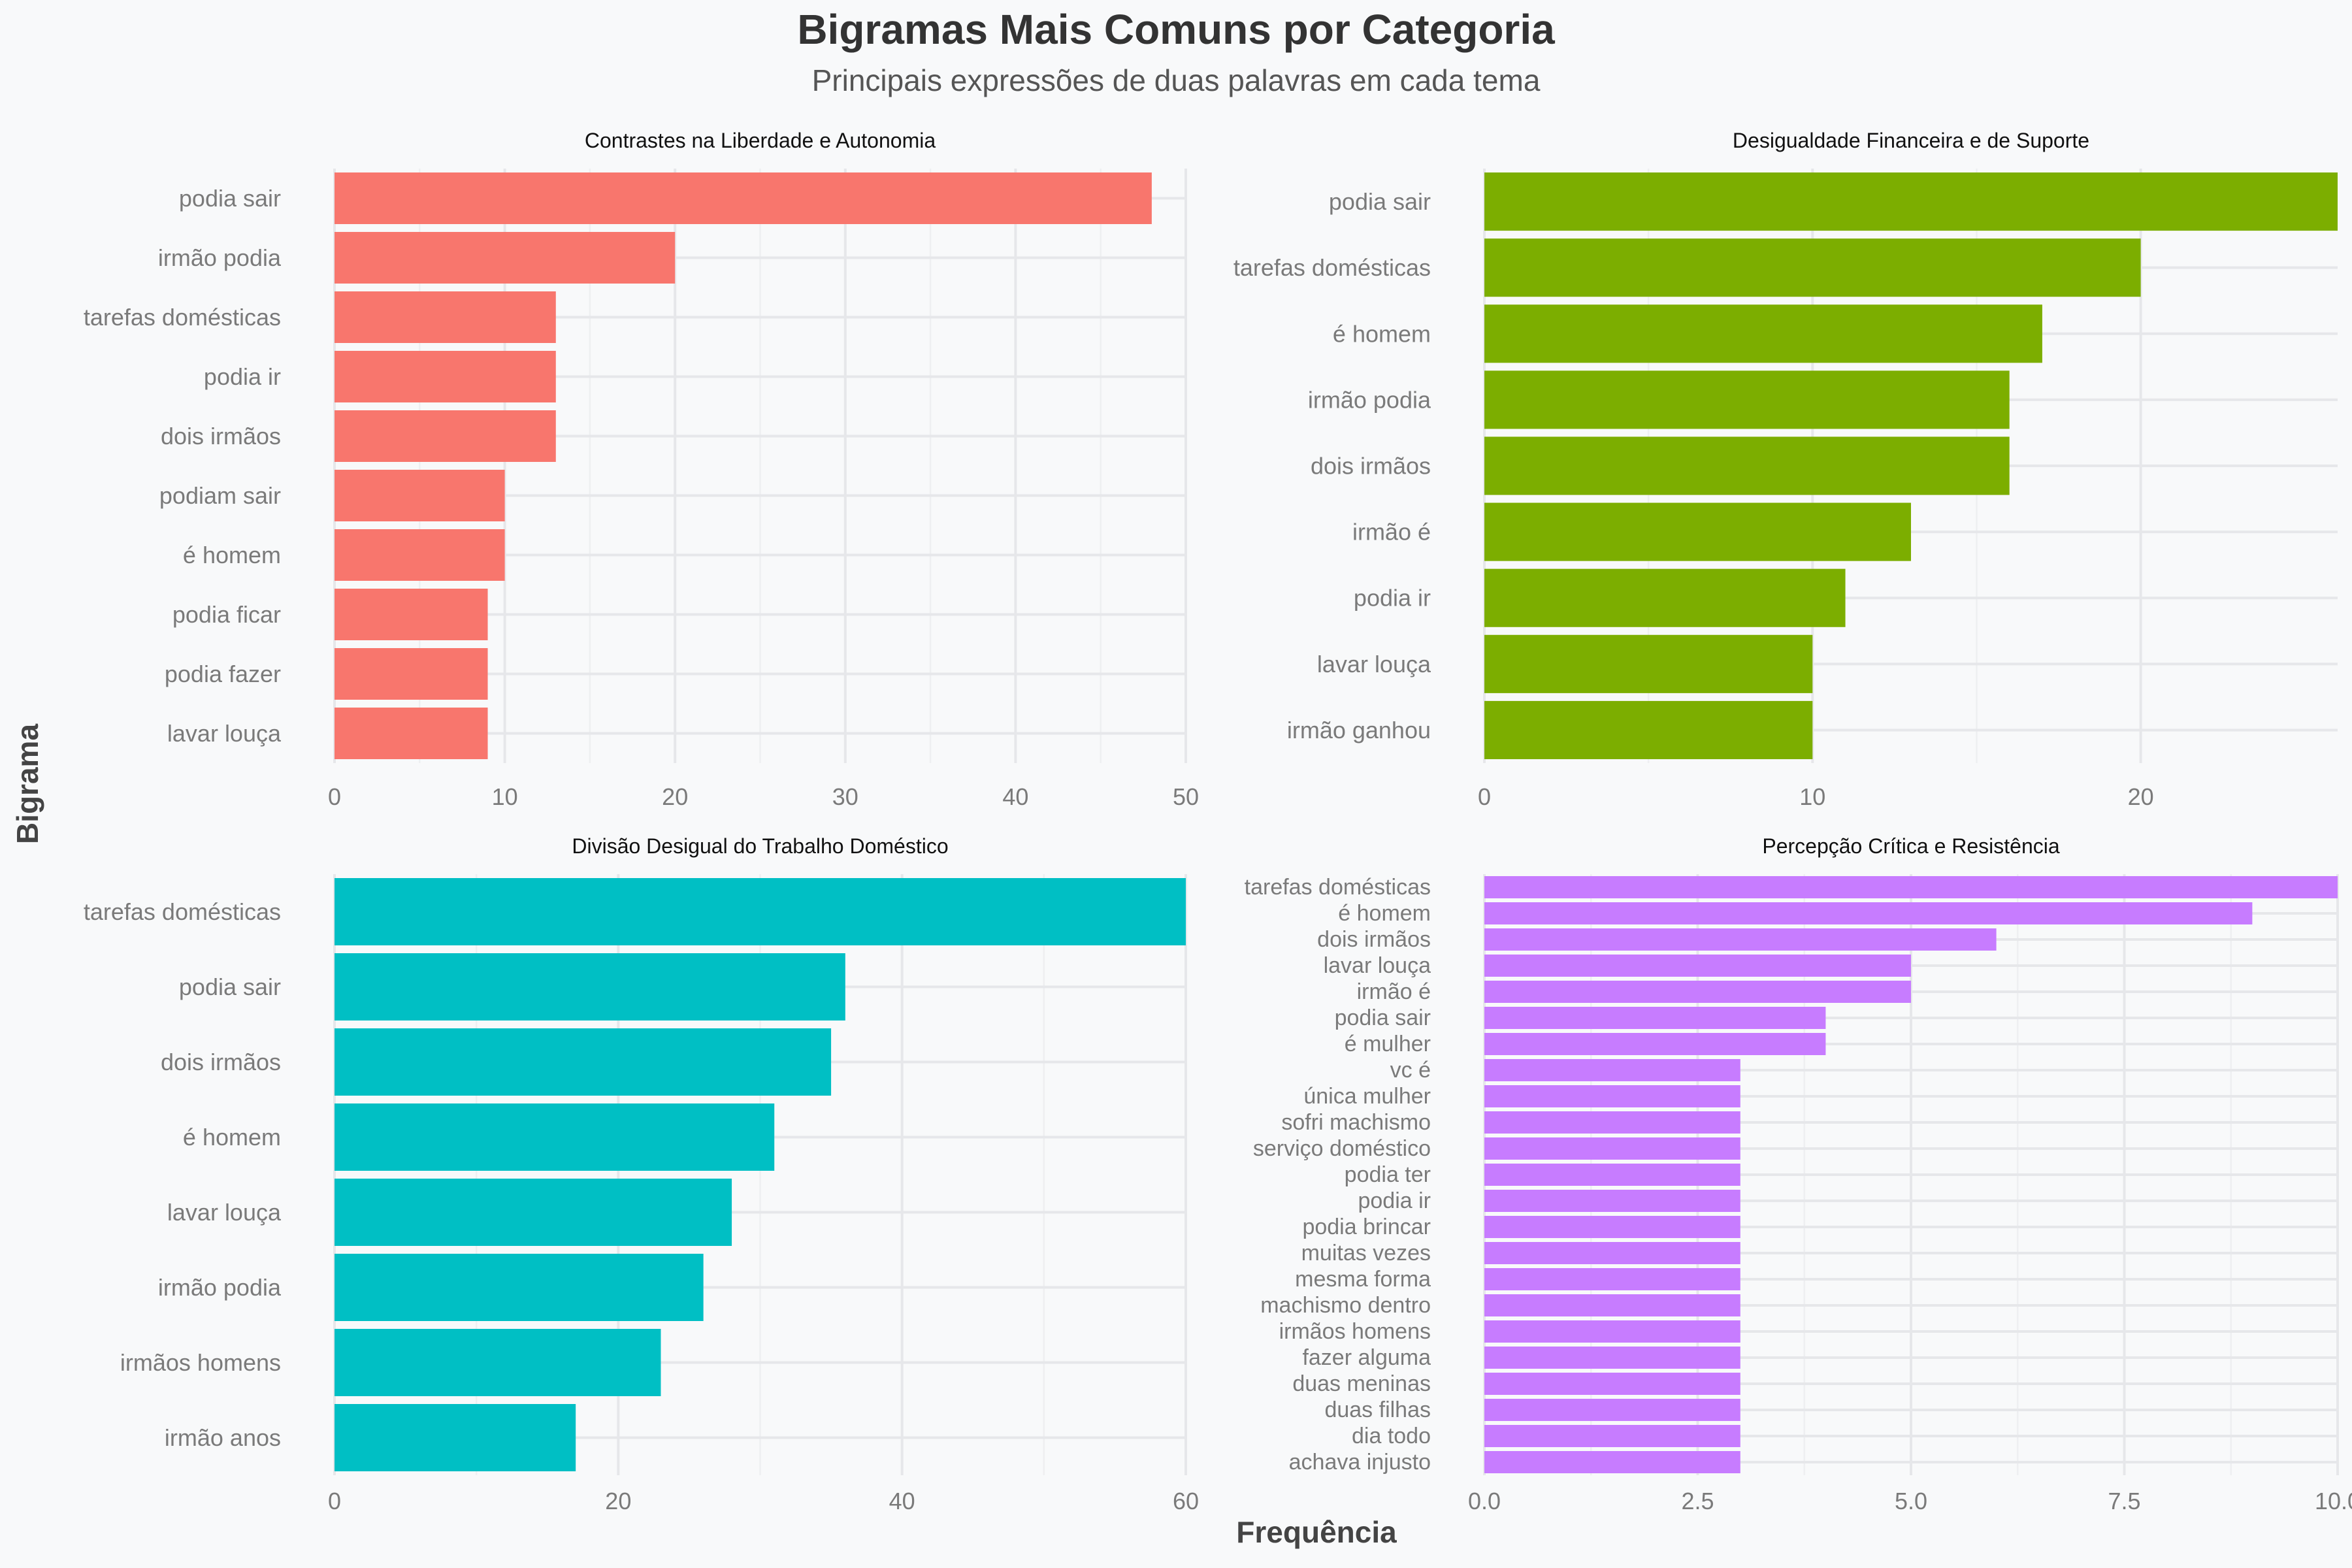 This screenshot has height=1568, width=2352. What do you see at coordinates (760, 140) in the screenshot?
I see `facet-title: Contrastes na Liberdade e Autonomia` at bounding box center [760, 140].